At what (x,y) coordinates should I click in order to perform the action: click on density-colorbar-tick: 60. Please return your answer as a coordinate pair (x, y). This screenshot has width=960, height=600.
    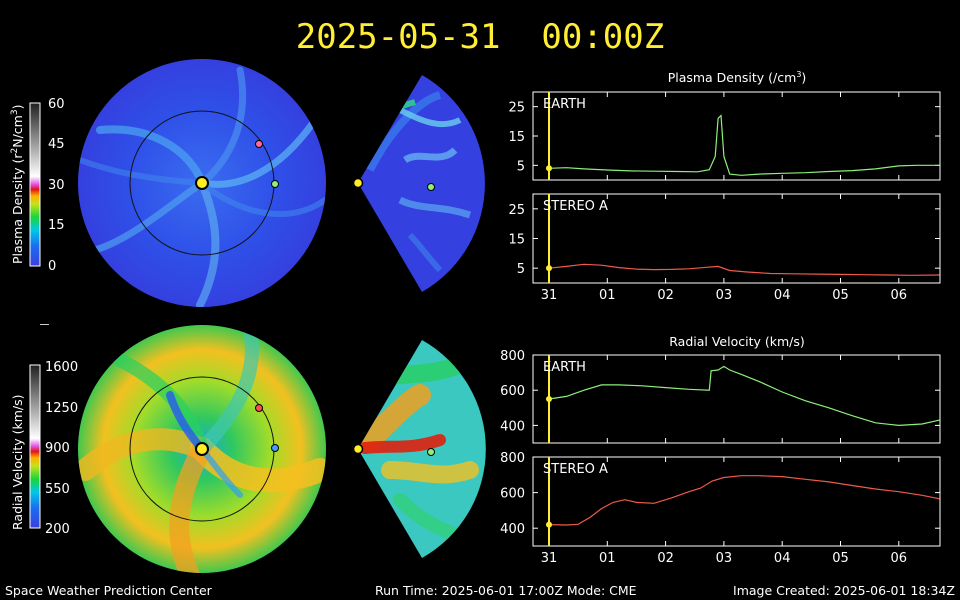
    Looking at the image, I should click on (56, 104).